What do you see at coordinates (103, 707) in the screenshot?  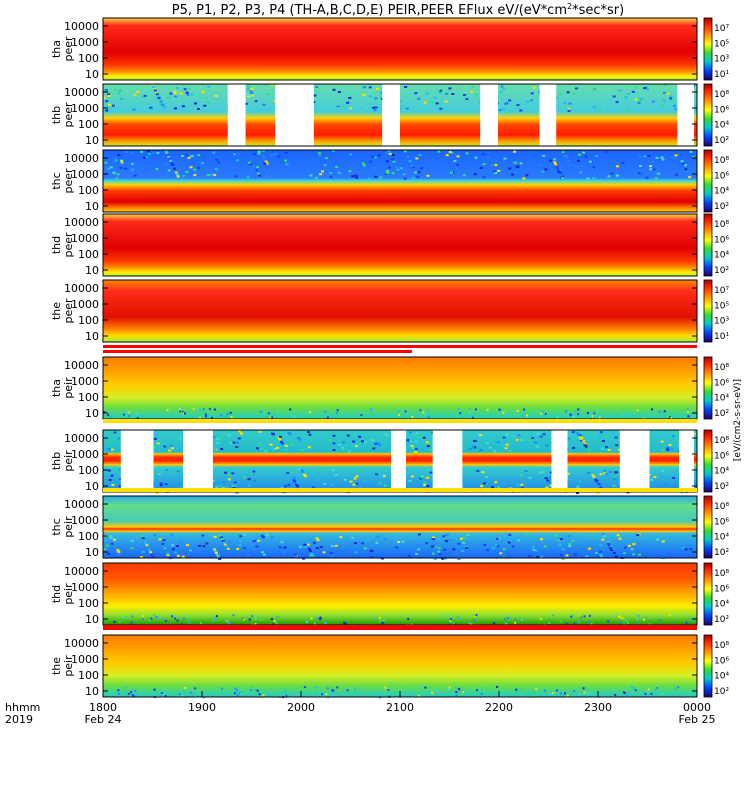 I see `x-tick-label: 1800` at bounding box center [103, 707].